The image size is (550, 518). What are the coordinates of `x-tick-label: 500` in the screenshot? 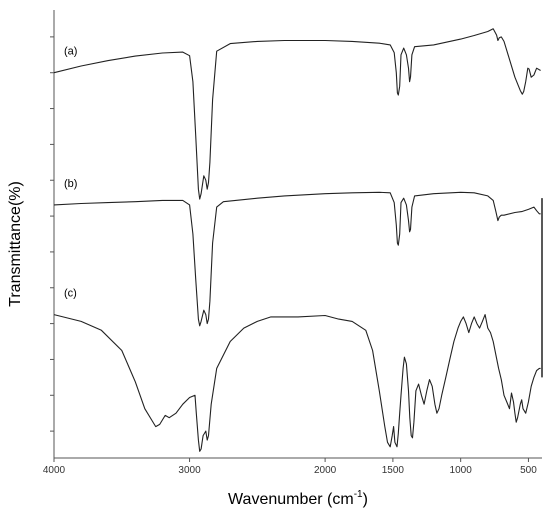 It's located at (528, 470).